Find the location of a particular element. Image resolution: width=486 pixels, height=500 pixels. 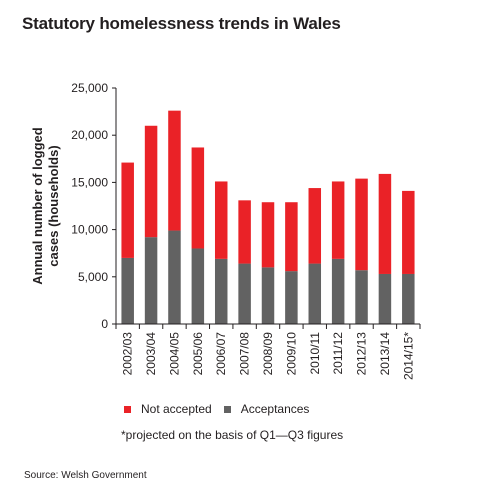

y-tick-label: 5,000 is located at coordinates (93, 277).